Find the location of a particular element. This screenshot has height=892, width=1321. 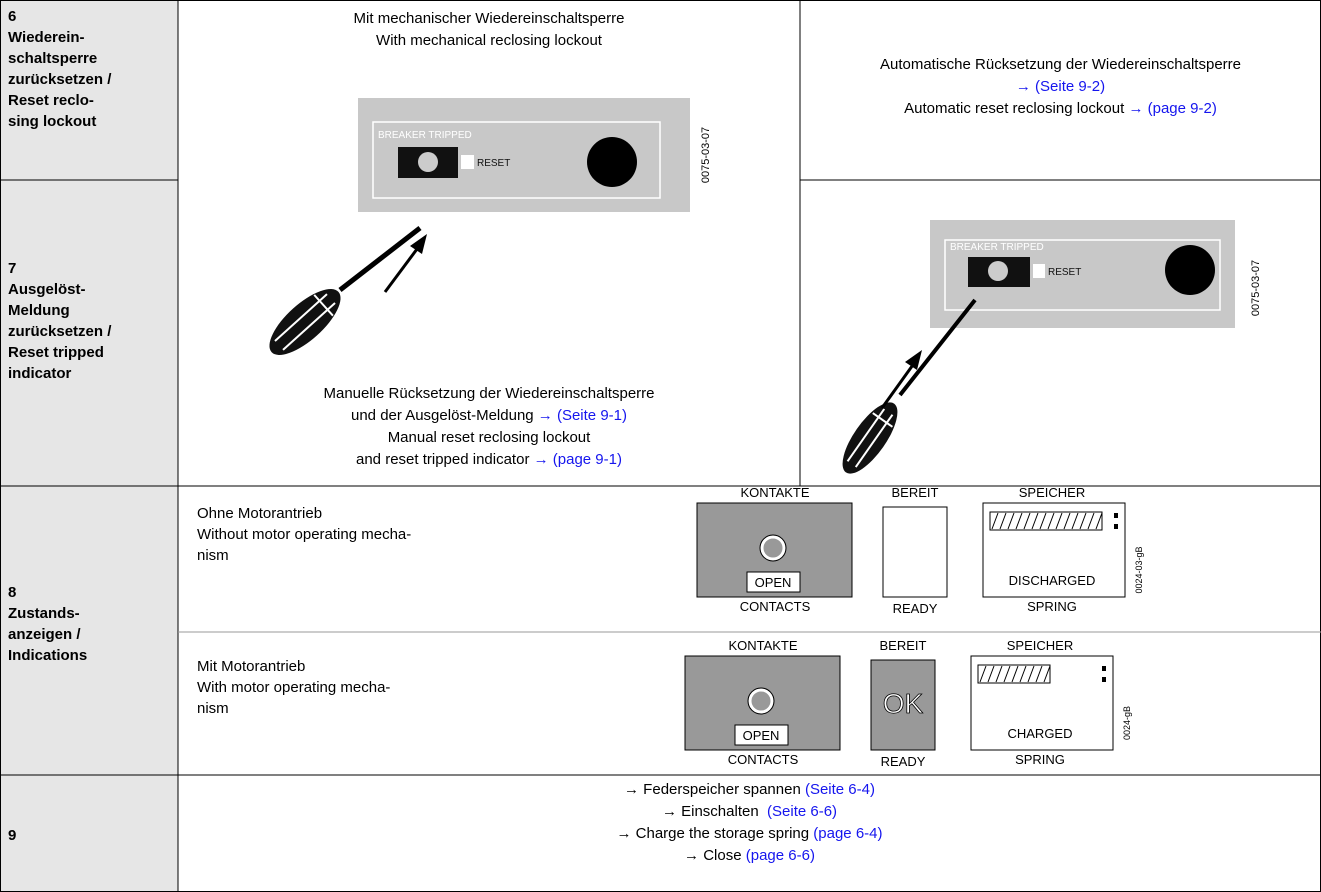

figure-code: 0024-03-gB is located at coordinates (1139, 569).